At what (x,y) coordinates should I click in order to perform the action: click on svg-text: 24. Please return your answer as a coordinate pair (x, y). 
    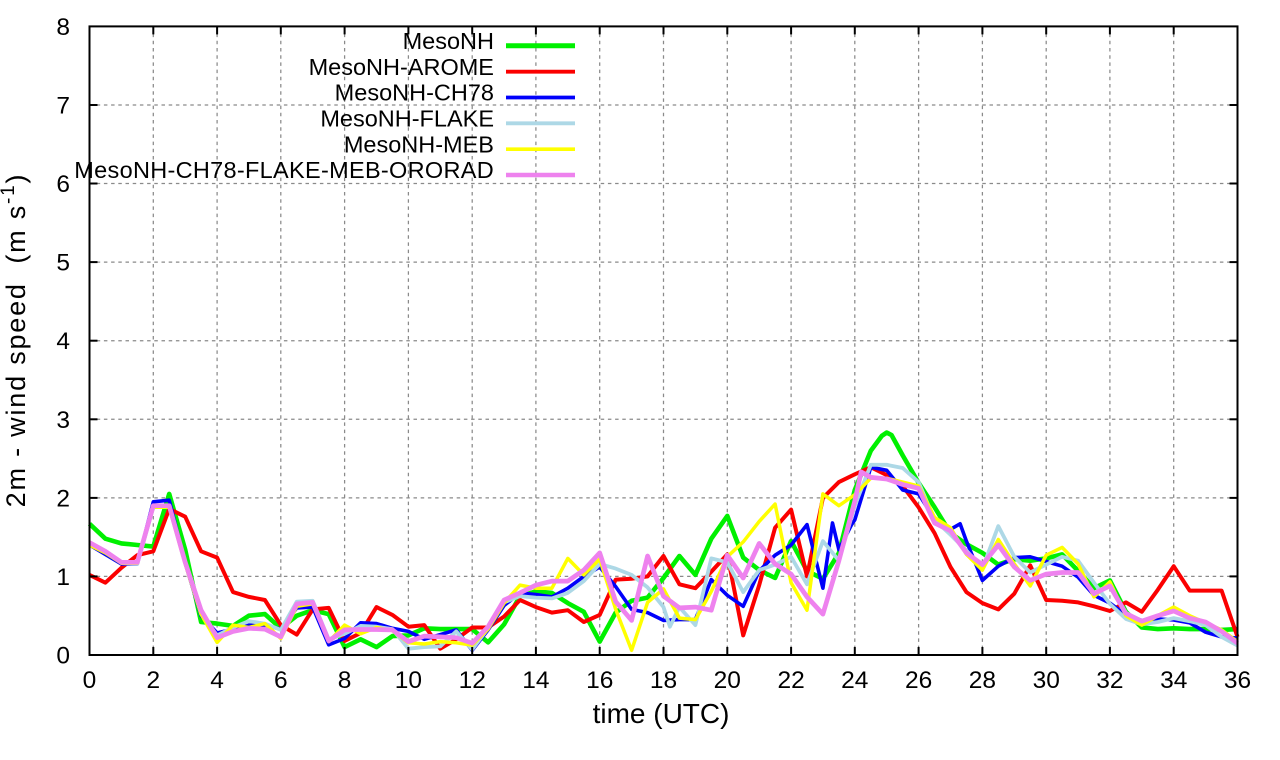
    Looking at the image, I should click on (854, 680).